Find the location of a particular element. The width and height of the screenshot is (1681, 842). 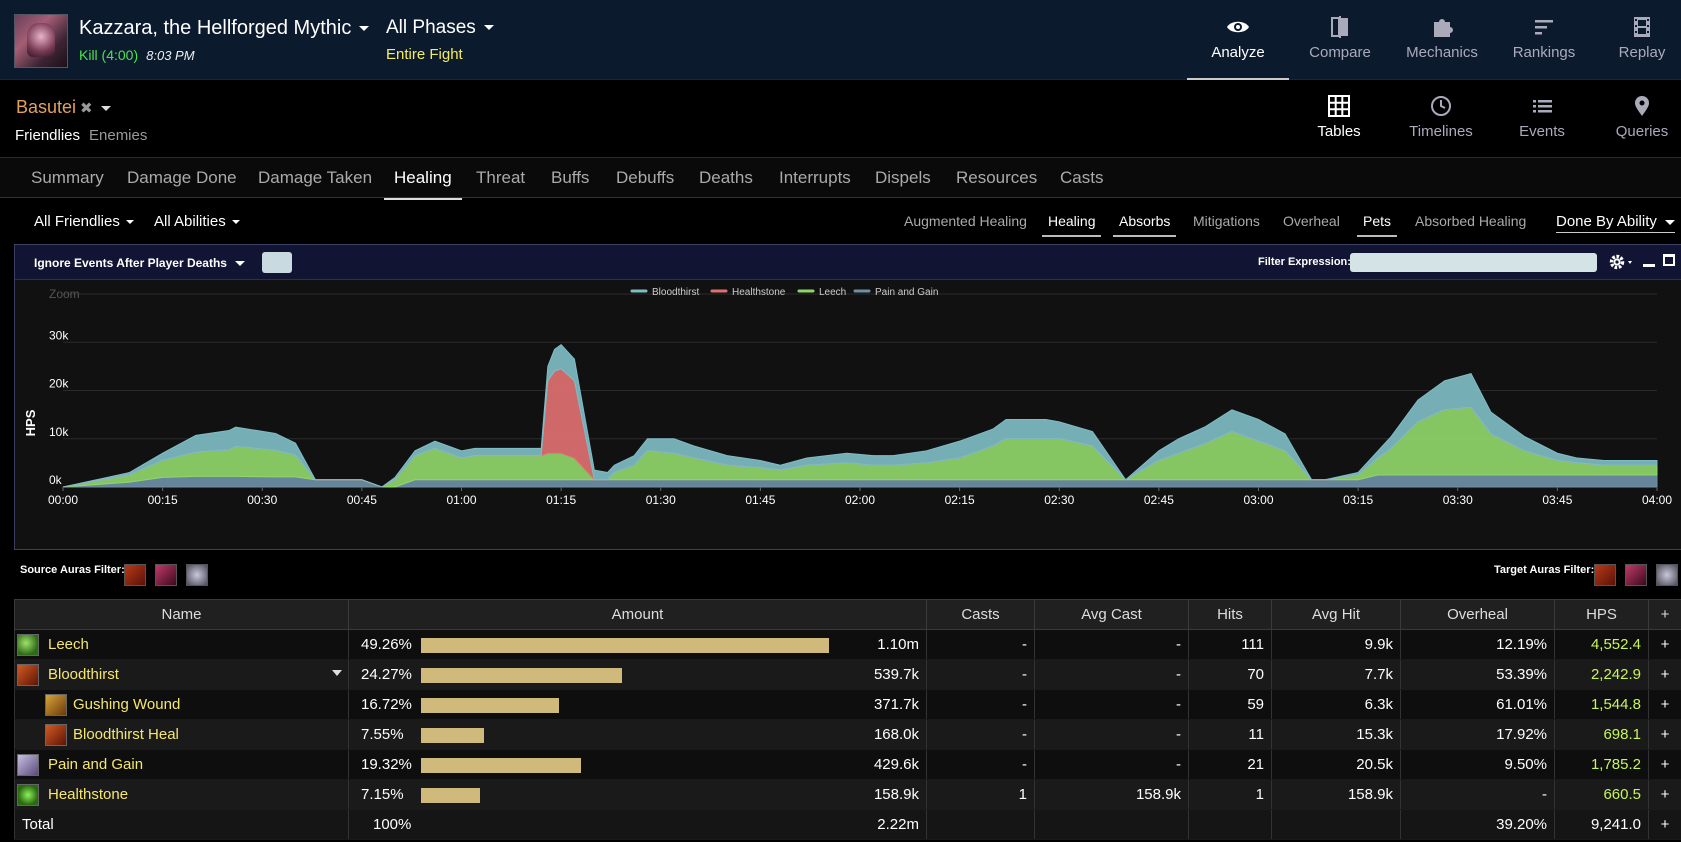

ability-name: Pain and Gain is located at coordinates (96, 764).